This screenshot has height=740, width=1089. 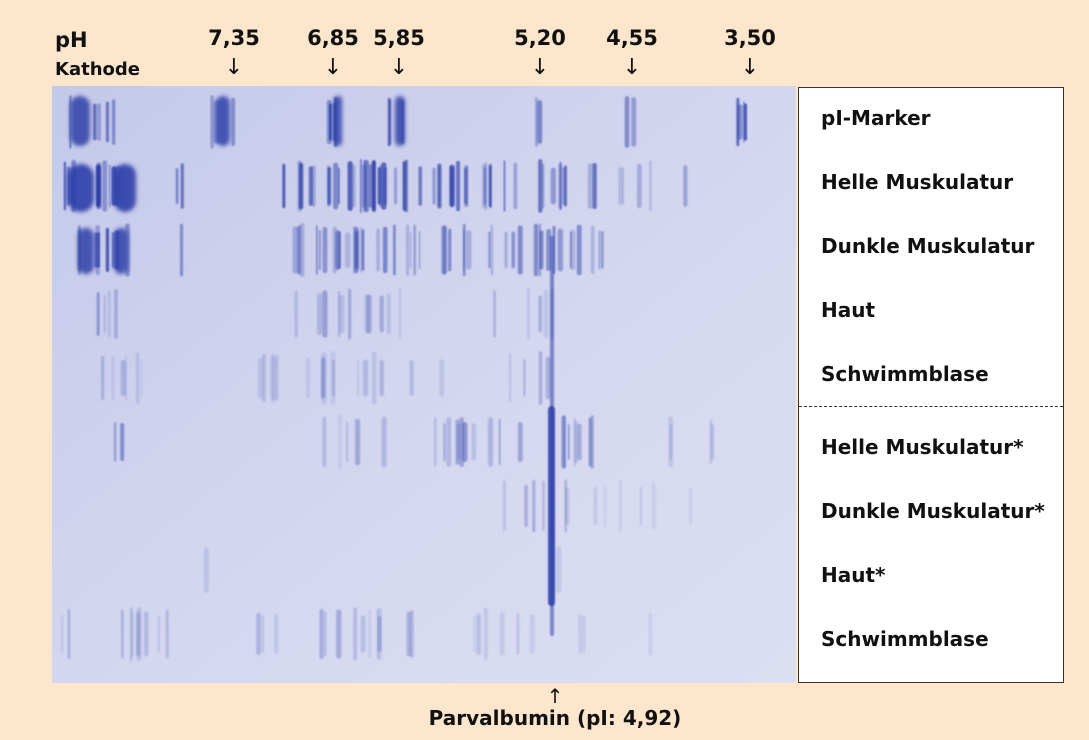 What do you see at coordinates (931, 406) in the screenshot?
I see `legend-divider` at bounding box center [931, 406].